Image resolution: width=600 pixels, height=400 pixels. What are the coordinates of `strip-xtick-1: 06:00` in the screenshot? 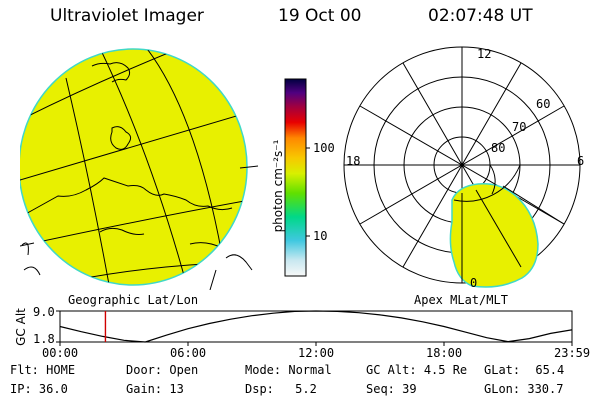 It's located at (188, 353).